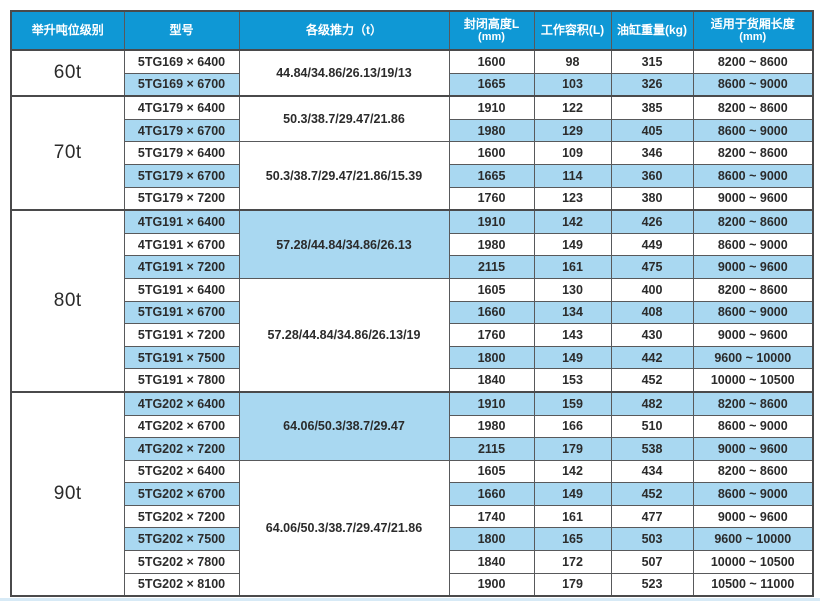 The height and width of the screenshot is (601, 820). What do you see at coordinates (753, 37) in the screenshot?
I see `col-header-unit: (mm)` at bounding box center [753, 37].